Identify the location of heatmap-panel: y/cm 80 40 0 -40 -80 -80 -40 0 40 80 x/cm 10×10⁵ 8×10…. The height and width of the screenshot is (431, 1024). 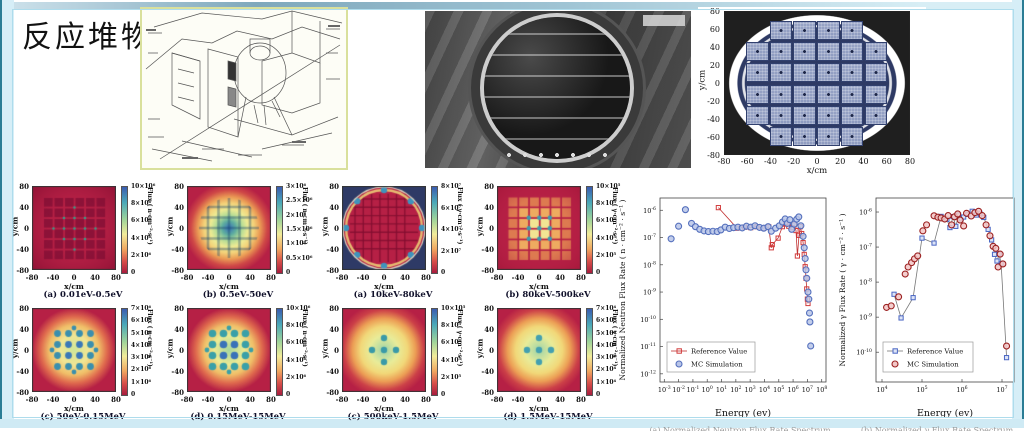
(394, 363).